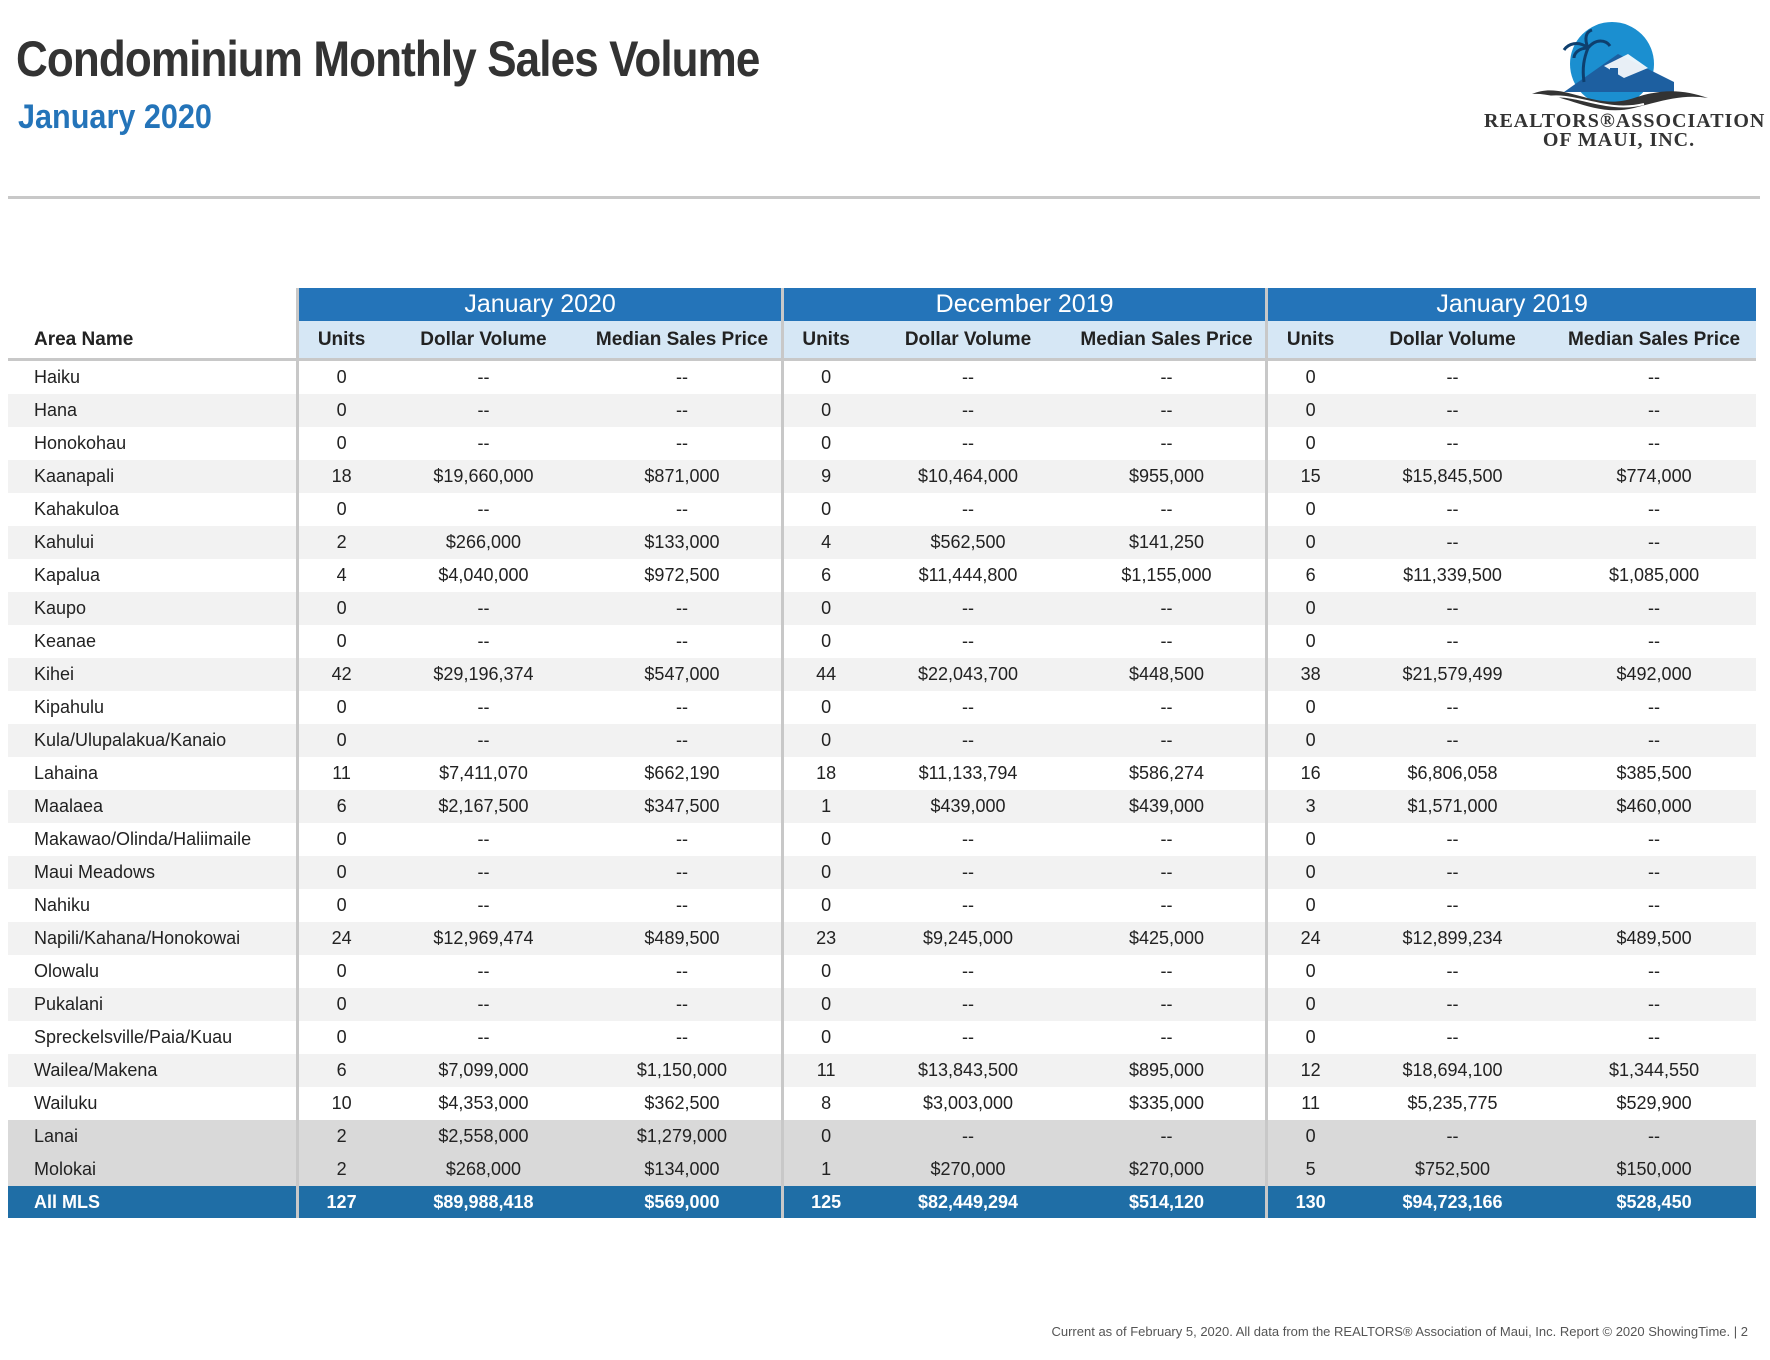 This screenshot has height=1360, width=1770. What do you see at coordinates (1452, 1070) in the screenshot?
I see `dollar-volume-cell: $18,694,100` at bounding box center [1452, 1070].